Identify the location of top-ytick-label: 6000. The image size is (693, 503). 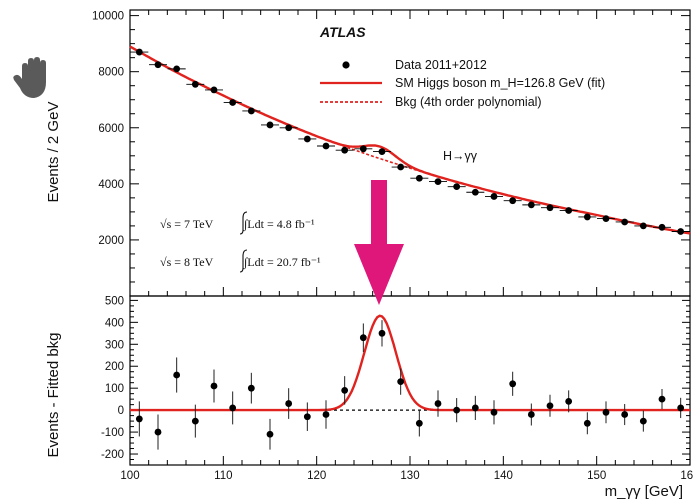
(111, 129).